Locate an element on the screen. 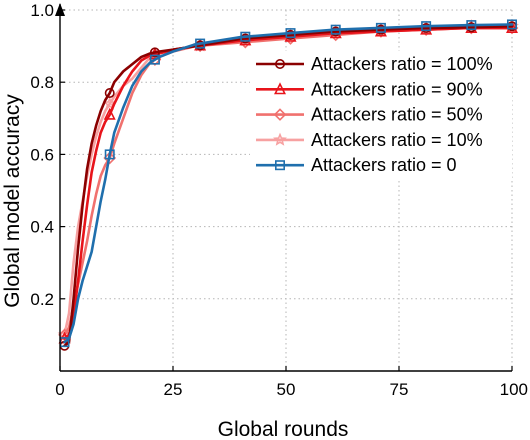  legend-box is located at coordinates (381, 116).